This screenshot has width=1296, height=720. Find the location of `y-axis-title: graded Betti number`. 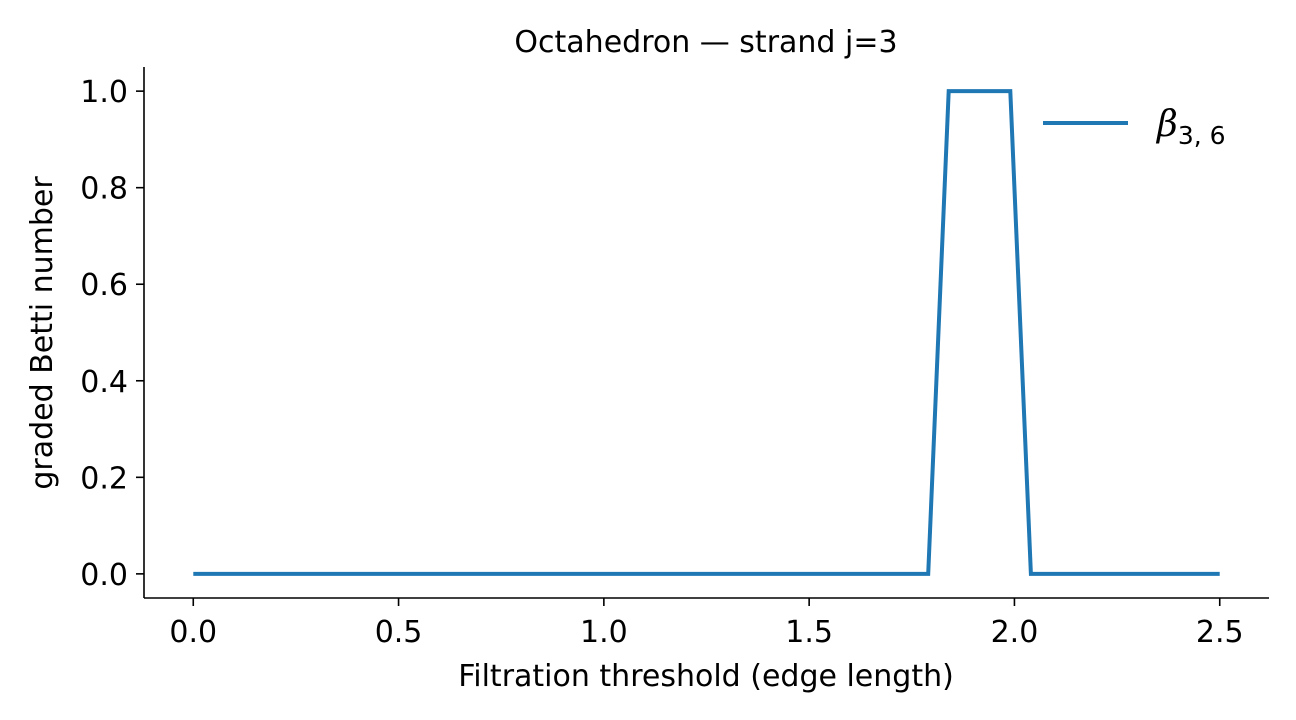

y-axis-title: graded Betti number is located at coordinates (42, 333).